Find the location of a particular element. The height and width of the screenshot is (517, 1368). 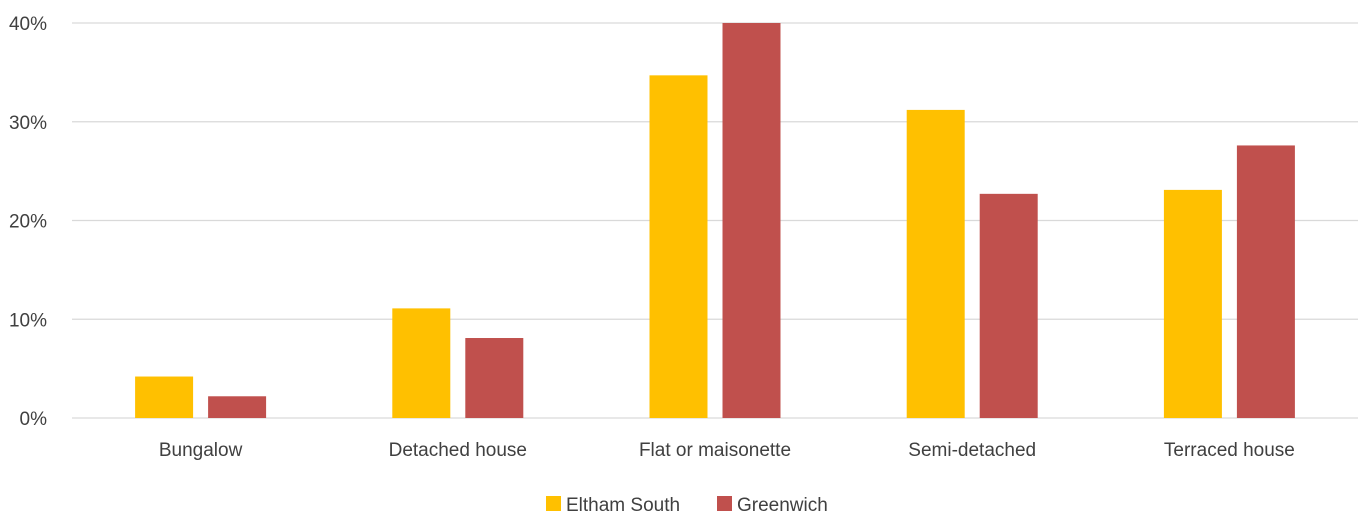

legend: Eltham South Greenwich is located at coordinates (687, 505).